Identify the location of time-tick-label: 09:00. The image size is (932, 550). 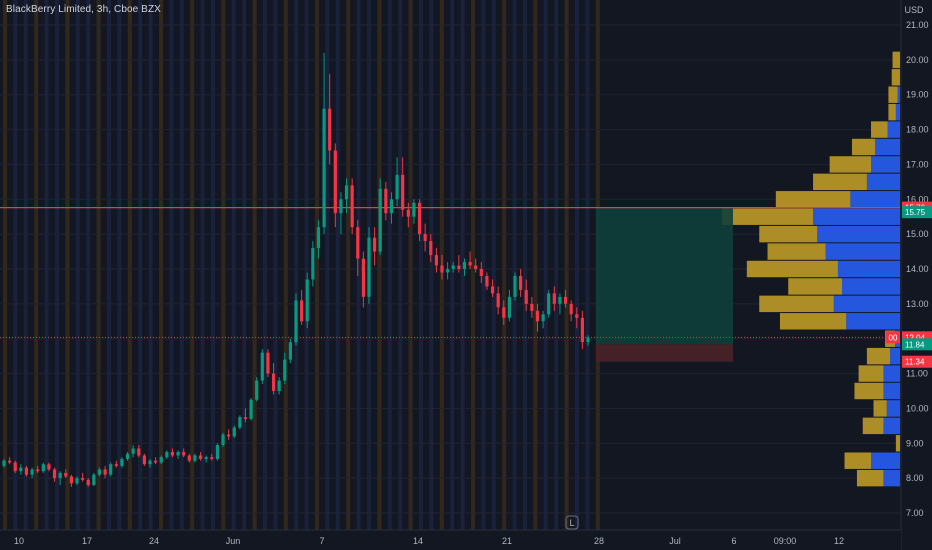
(785, 541).